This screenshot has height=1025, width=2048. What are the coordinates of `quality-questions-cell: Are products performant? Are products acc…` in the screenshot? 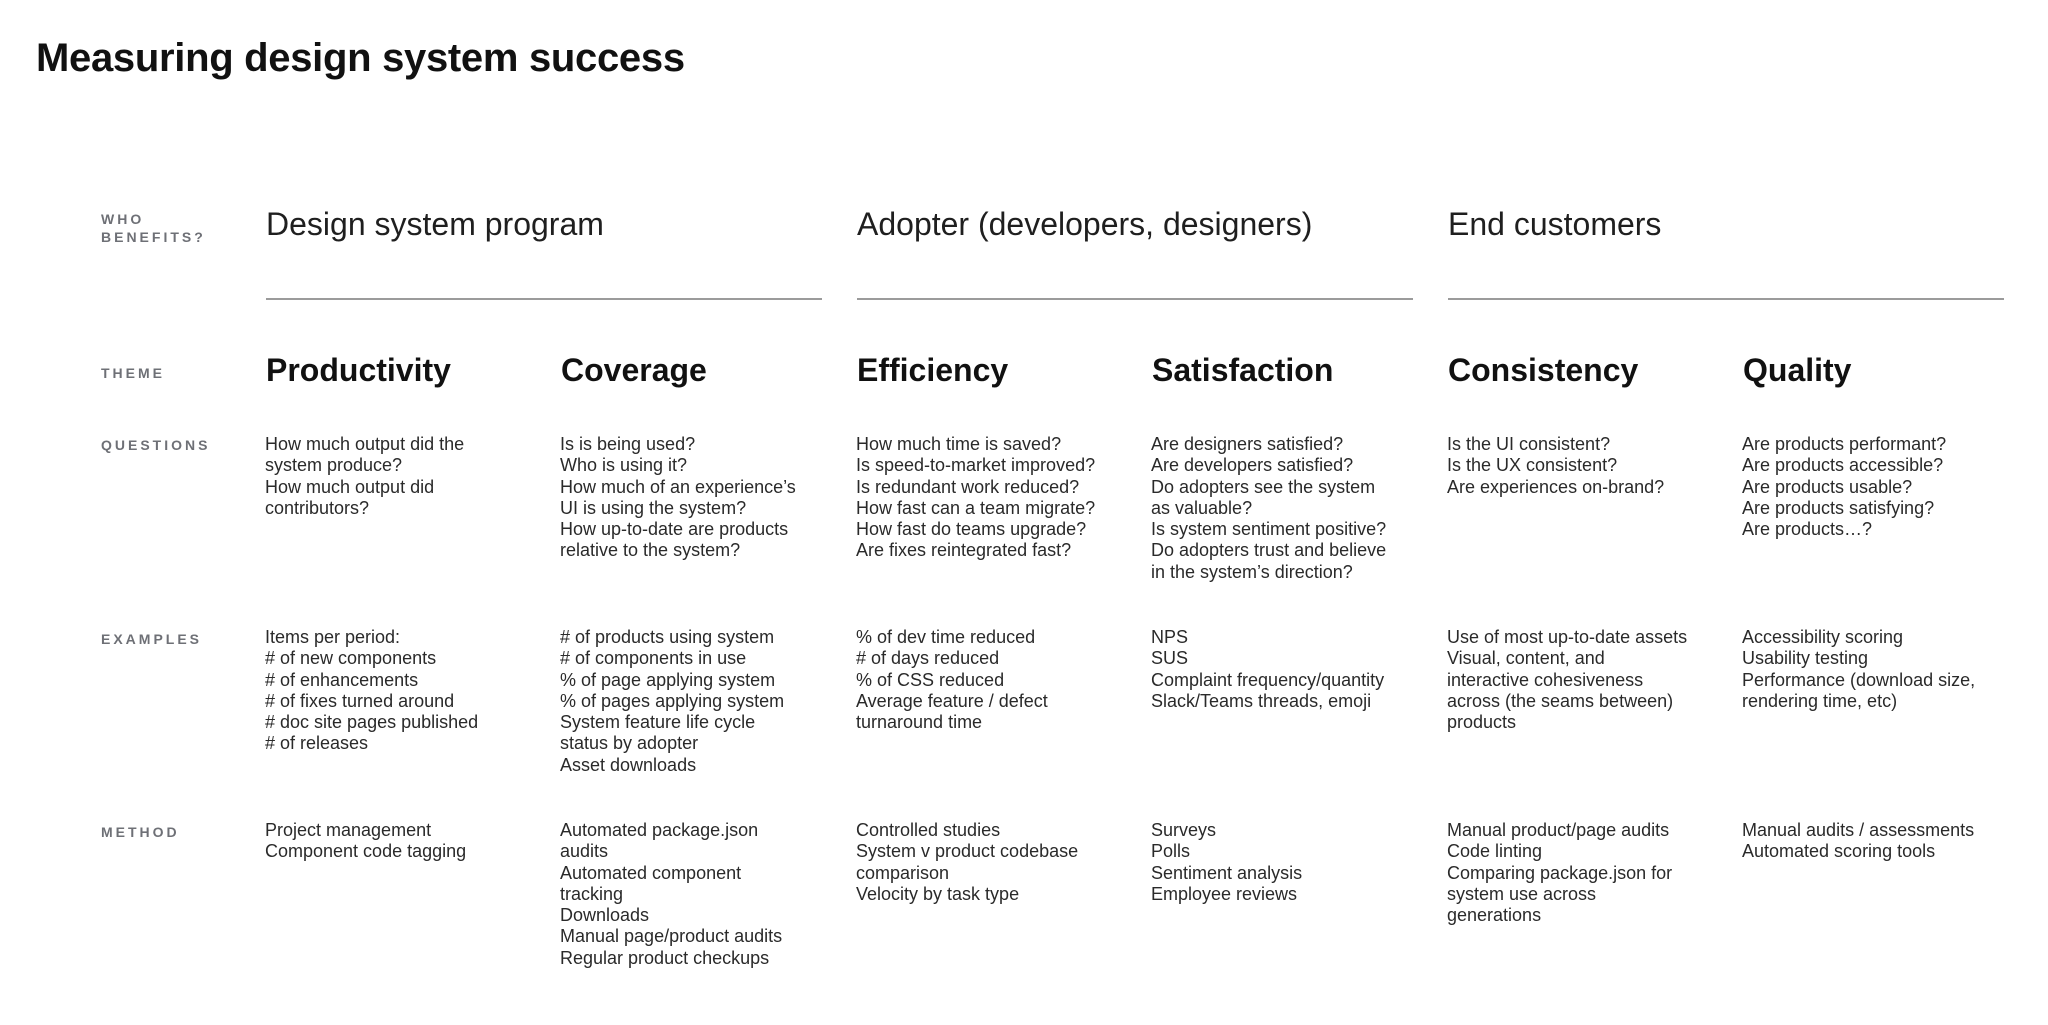 It's located at (1882, 487).